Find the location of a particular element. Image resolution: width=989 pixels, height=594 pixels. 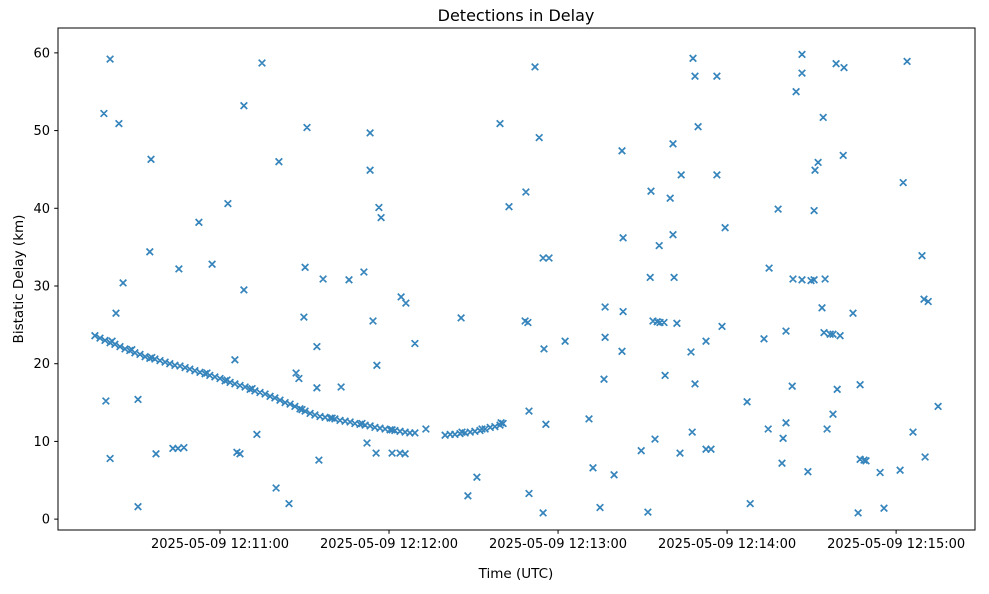

x-marker-path is located at coordinates (299, 385).